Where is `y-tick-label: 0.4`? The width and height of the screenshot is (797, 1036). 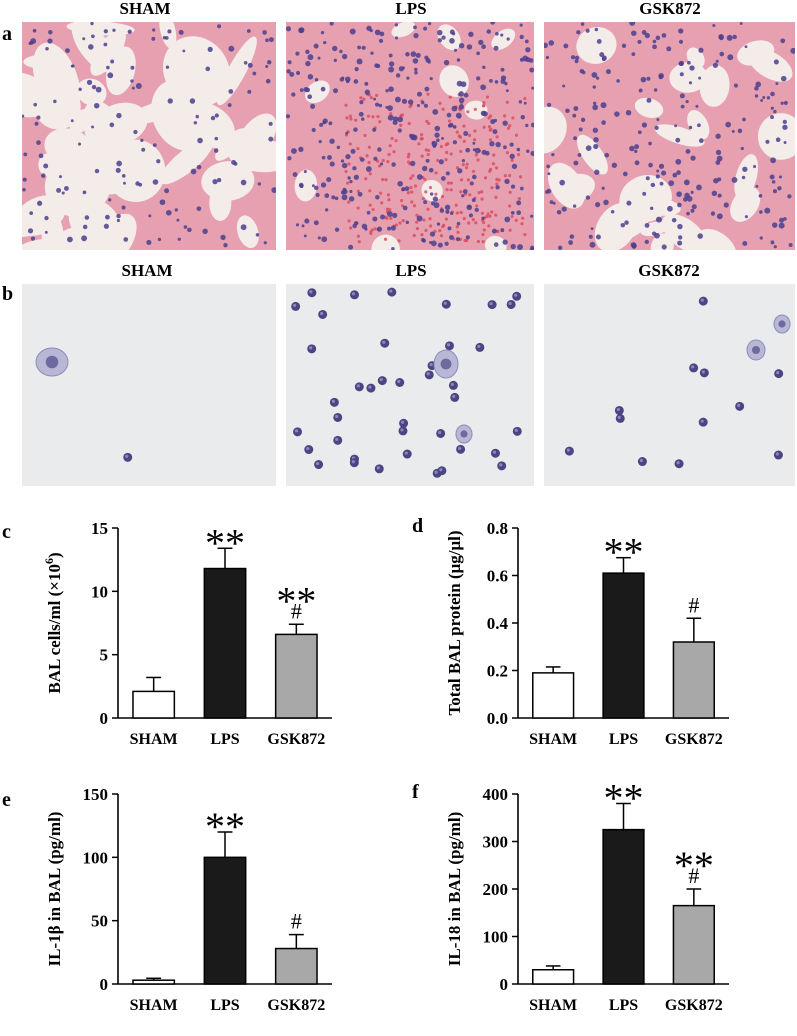
y-tick-label: 0.4 is located at coordinates (498, 623).